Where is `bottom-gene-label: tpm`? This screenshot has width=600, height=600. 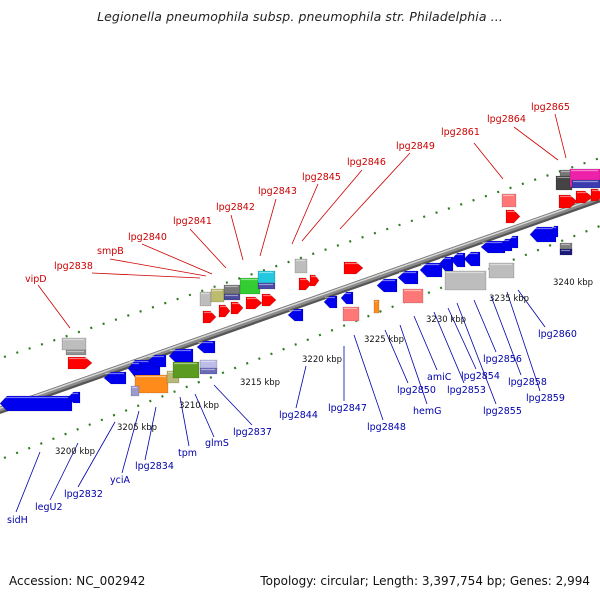
bottom-gene-label: tpm is located at coordinates (187, 453).